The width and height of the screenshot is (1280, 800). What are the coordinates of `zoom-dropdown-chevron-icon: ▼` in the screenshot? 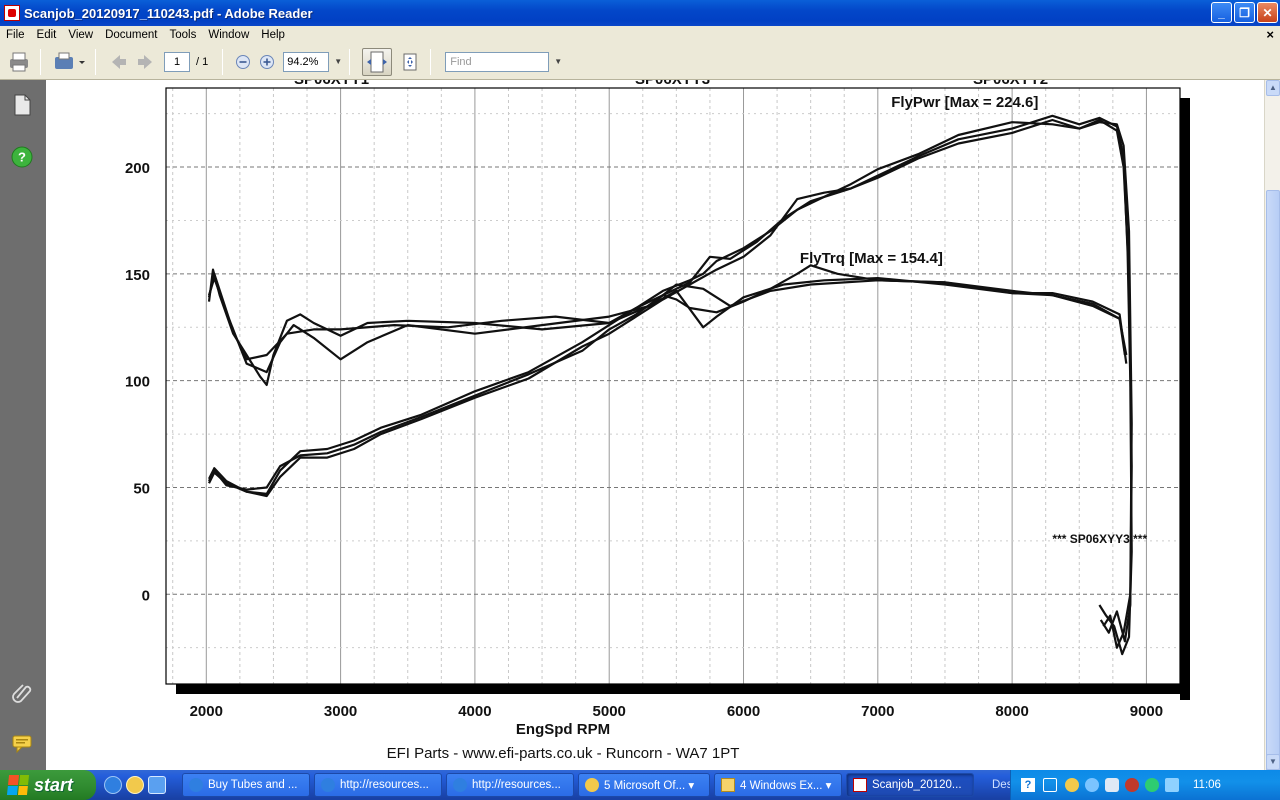 It's located at (338, 61).